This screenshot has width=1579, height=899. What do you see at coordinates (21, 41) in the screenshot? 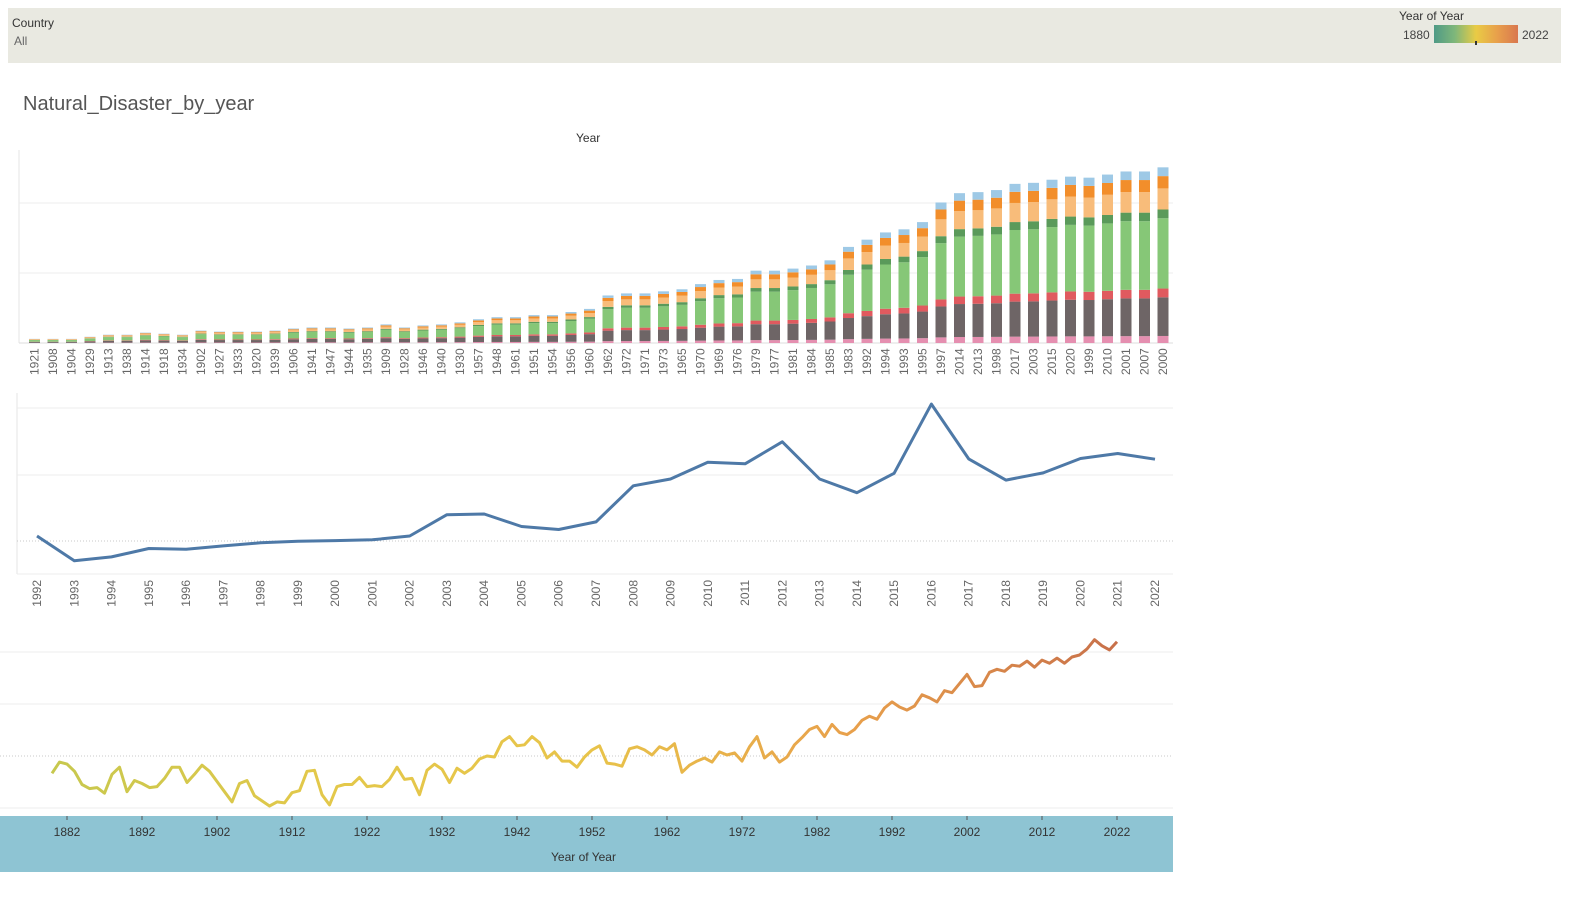
I see `country-filter-value: All` at bounding box center [21, 41].